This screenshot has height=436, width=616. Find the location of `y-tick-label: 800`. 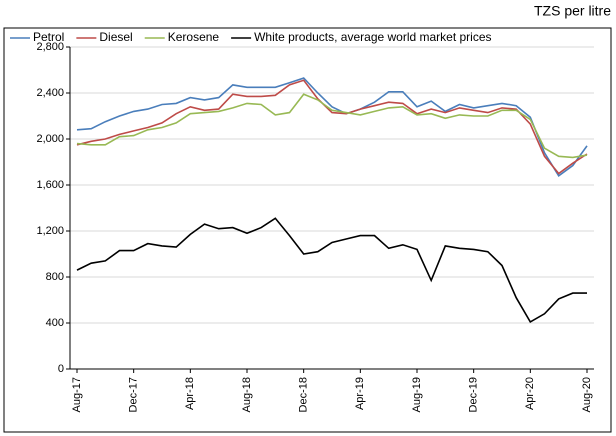

y-tick-label: 800 is located at coordinates (55, 277).